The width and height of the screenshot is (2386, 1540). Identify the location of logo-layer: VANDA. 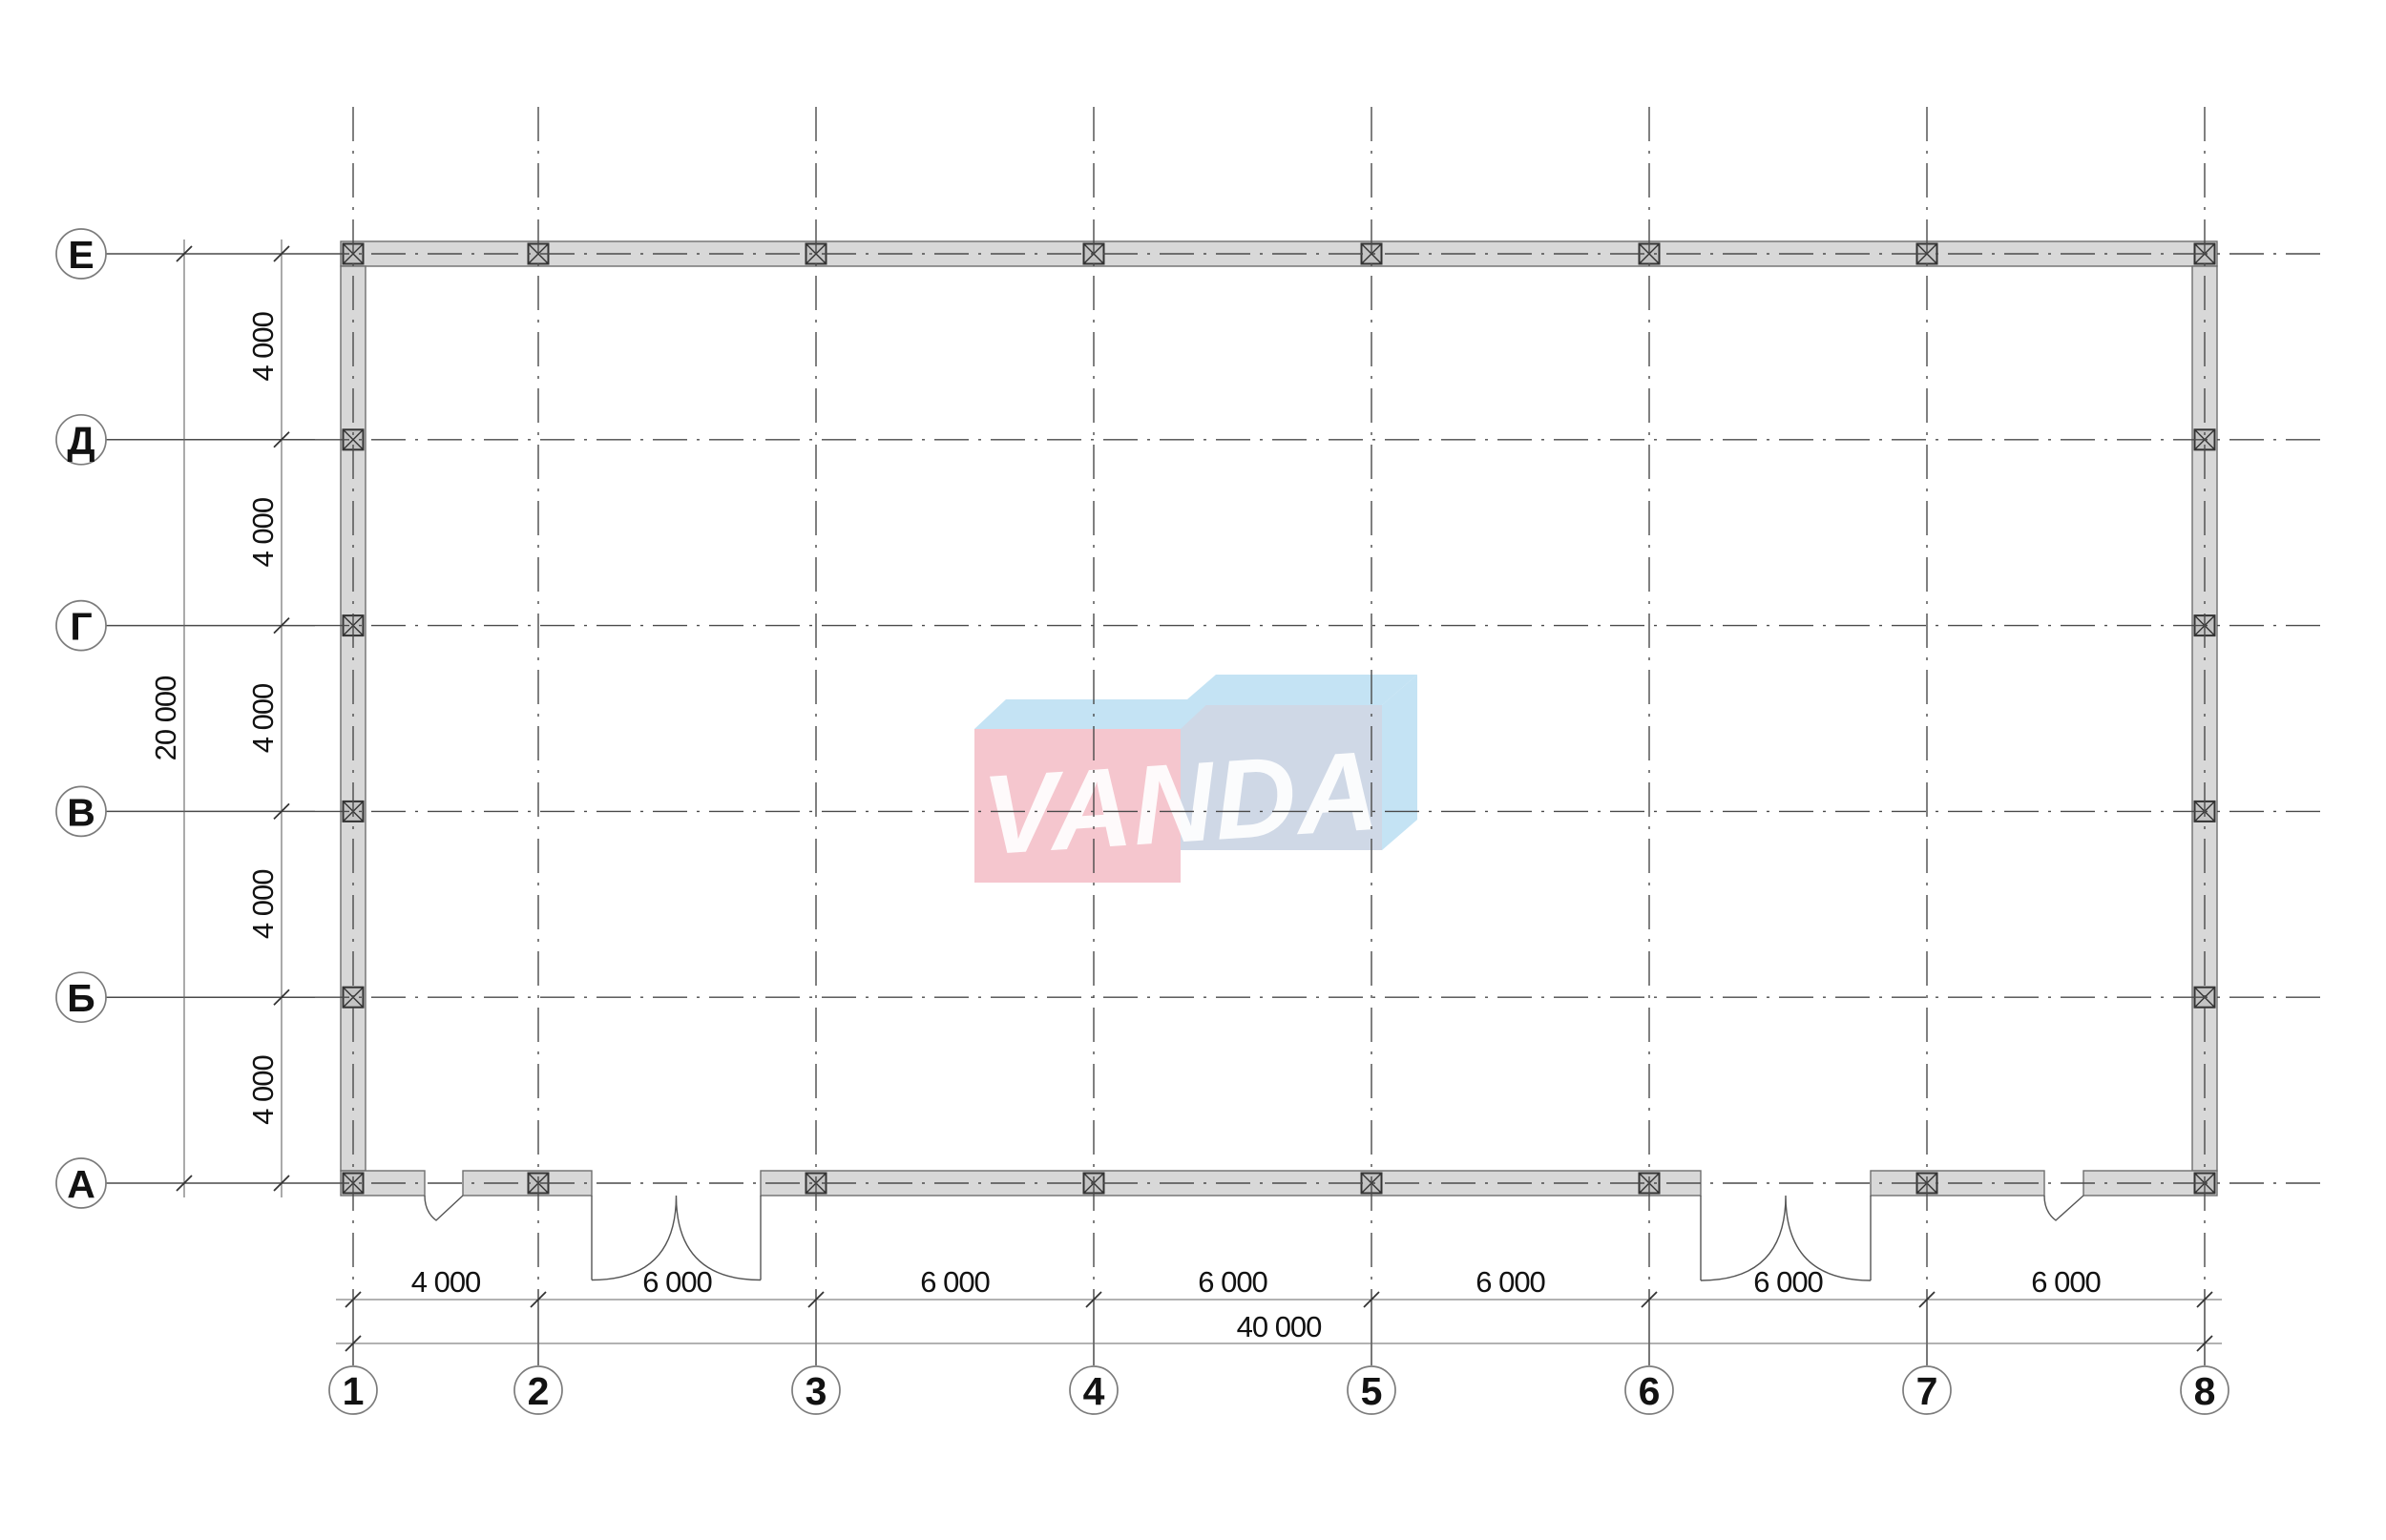
(1196, 779).